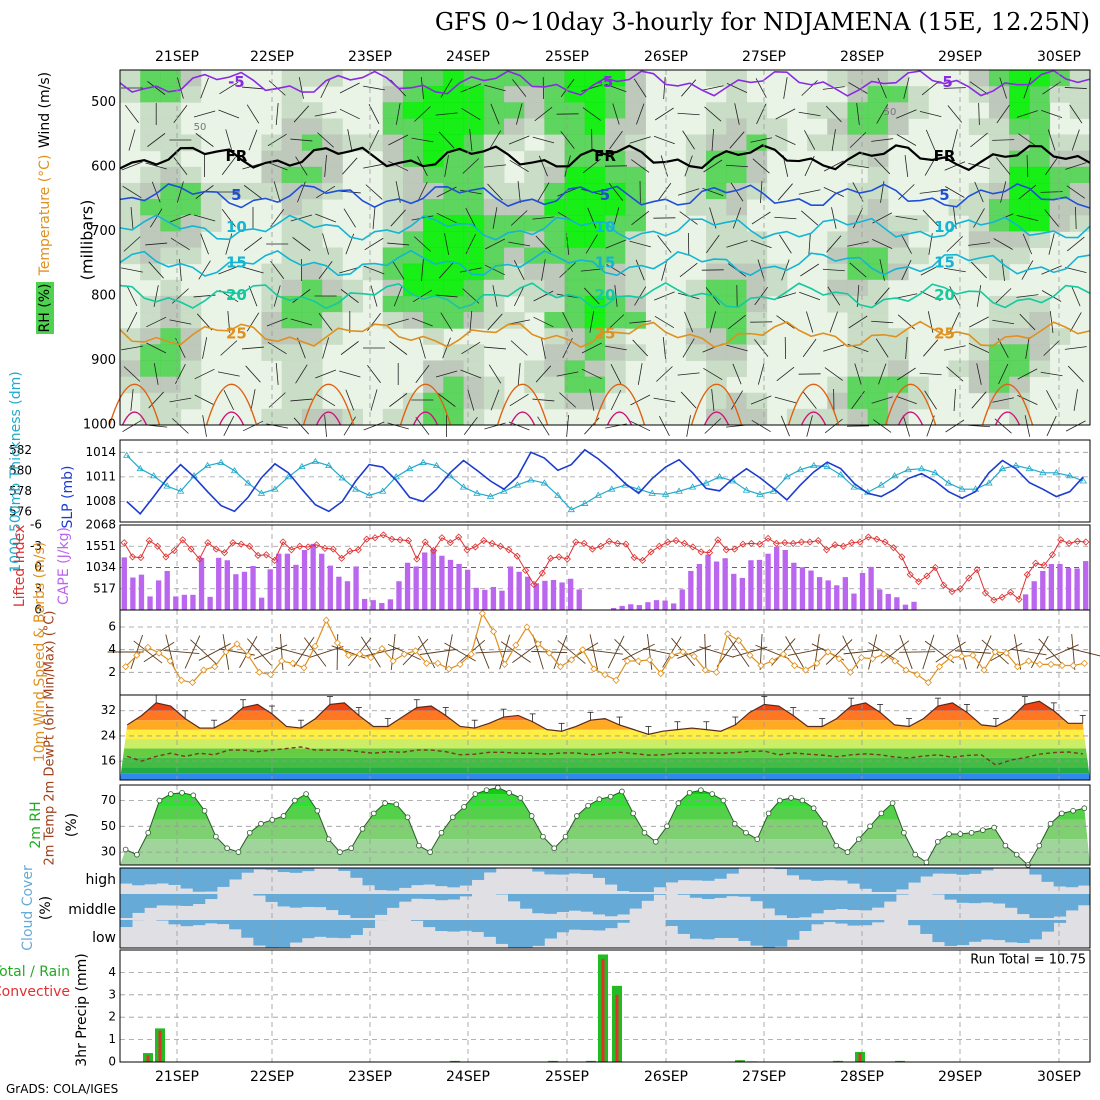 The width and height of the screenshot is (1100, 1100). I want to click on isotherm-label: 10, so click(605, 227).